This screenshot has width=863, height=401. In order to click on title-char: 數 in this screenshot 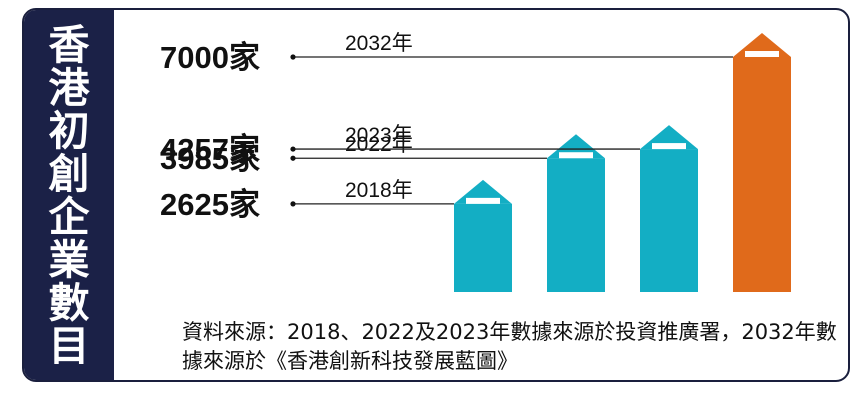, I will do `click(69, 303)`.